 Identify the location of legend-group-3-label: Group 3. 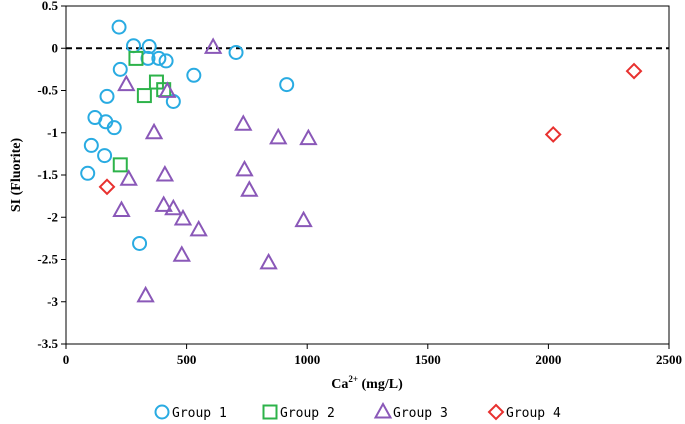
(420, 413).